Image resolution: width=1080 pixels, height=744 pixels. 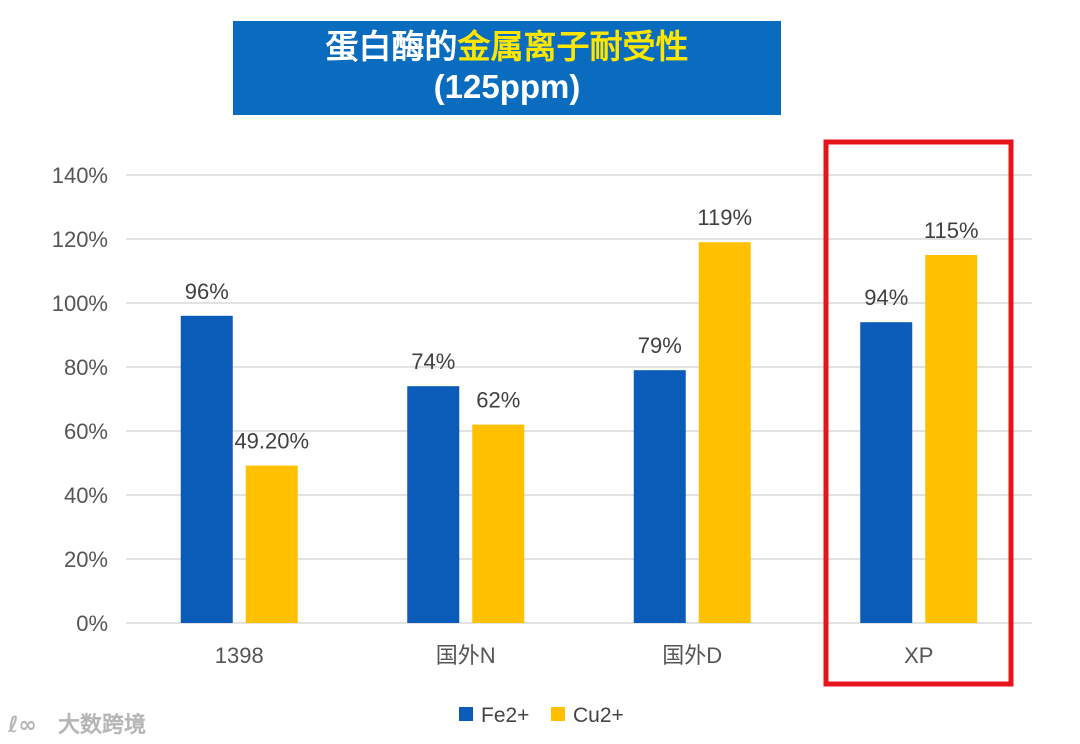 What do you see at coordinates (541, 715) in the screenshot?
I see `legend: Fe2+ Cu2+` at bounding box center [541, 715].